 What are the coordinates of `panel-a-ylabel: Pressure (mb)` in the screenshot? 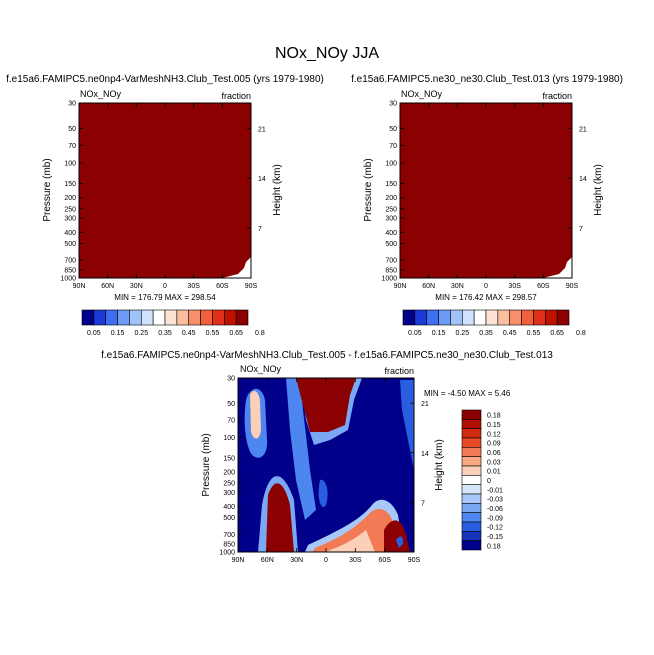 It's located at (47, 189).